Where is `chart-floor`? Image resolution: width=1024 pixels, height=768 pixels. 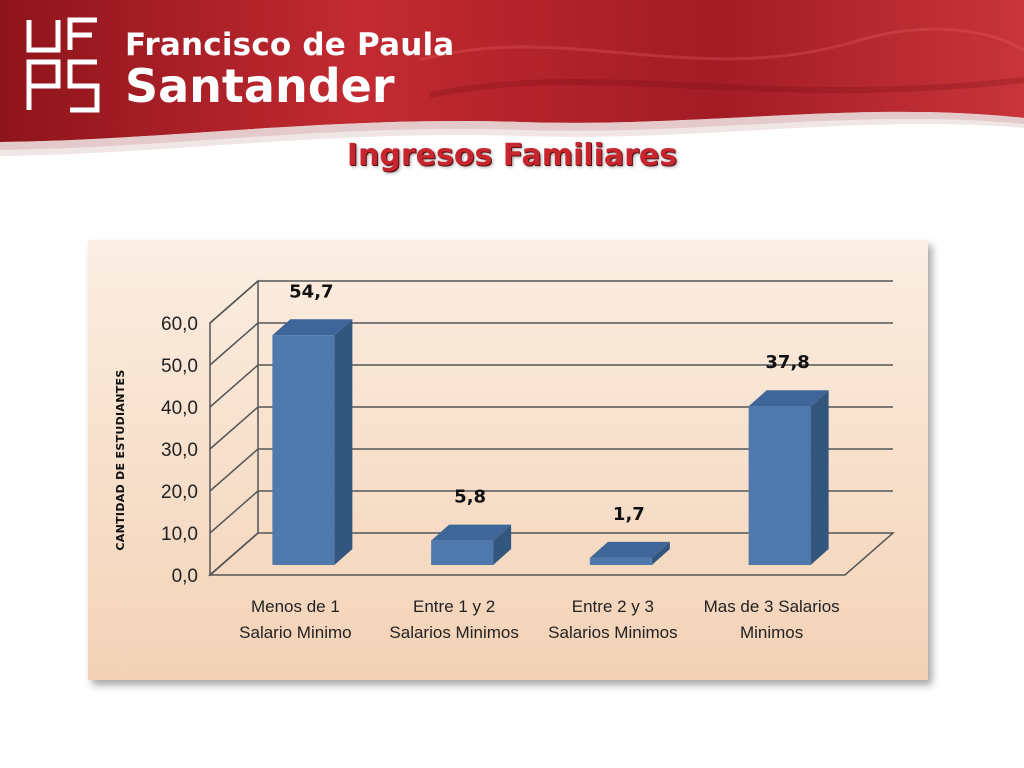 chart-floor is located at coordinates (551, 554).